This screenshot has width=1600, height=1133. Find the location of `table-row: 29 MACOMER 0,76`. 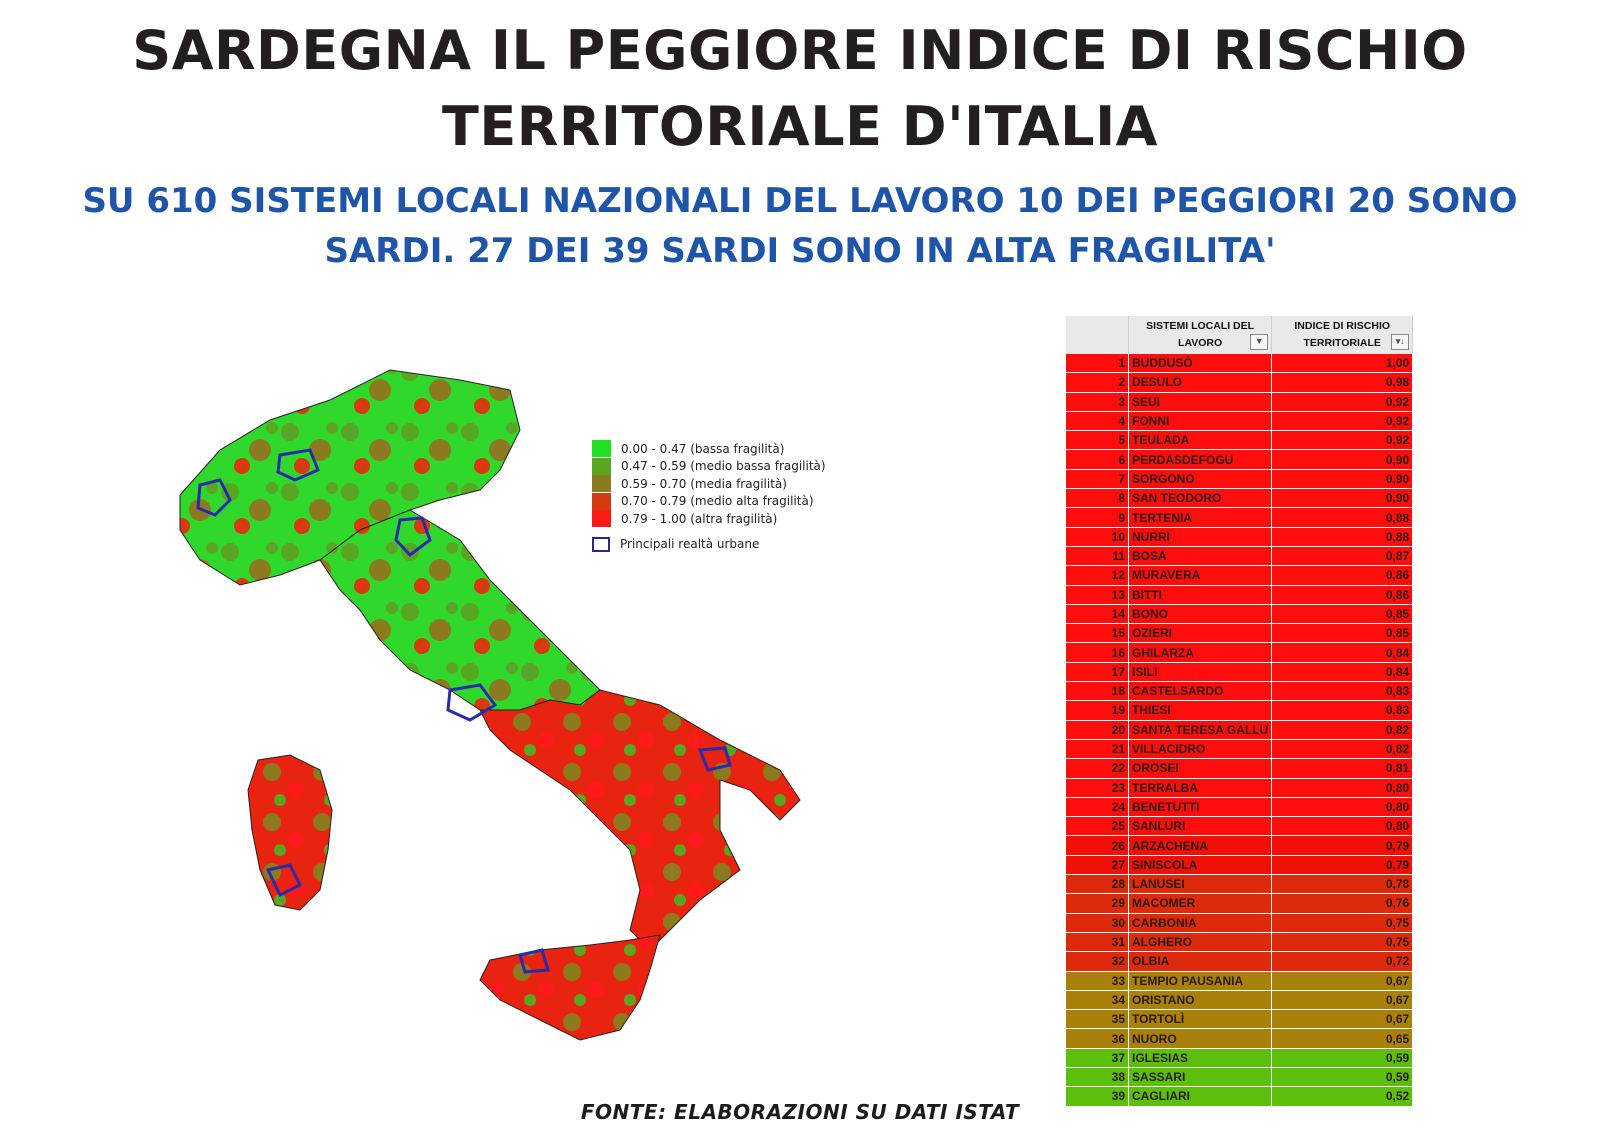

table-row: 29 MACOMER 0,76 is located at coordinates (1240, 903).